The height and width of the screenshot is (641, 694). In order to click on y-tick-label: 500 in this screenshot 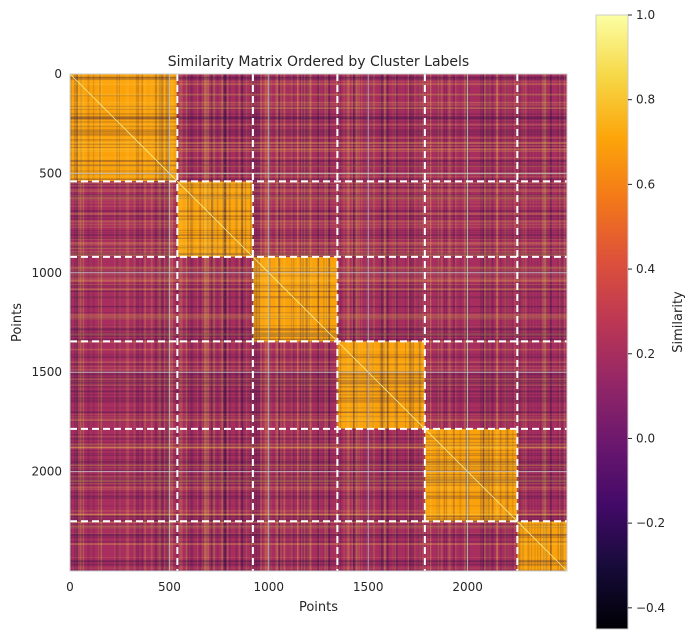, I will do `click(50, 173)`.